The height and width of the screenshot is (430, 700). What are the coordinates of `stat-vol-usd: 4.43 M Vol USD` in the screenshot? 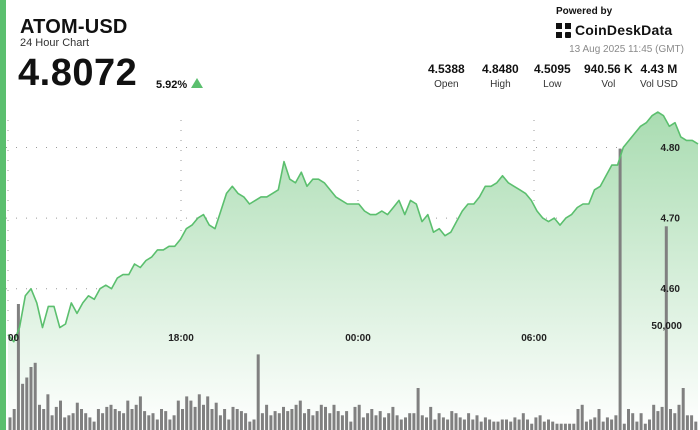 It's located at (659, 76).